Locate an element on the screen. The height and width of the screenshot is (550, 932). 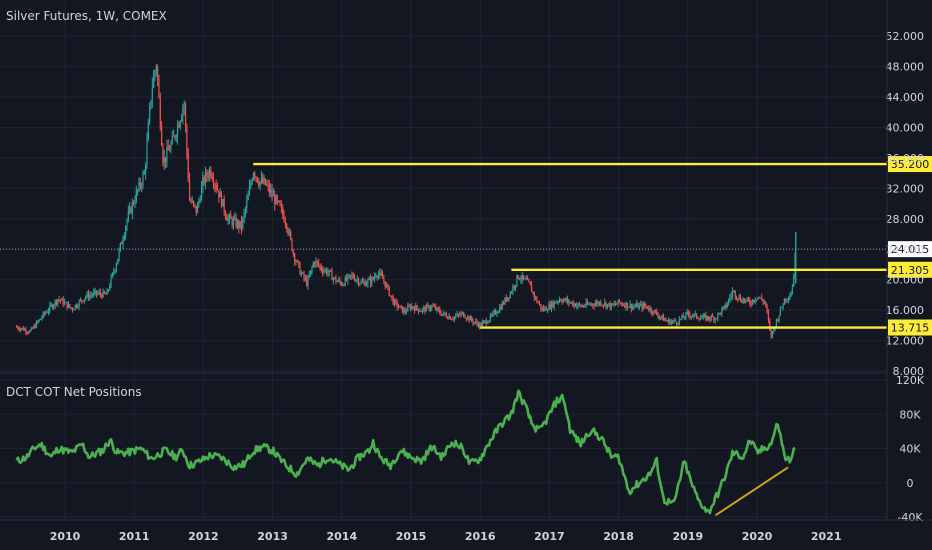
x-tick-label: 2016 is located at coordinates (480, 536).